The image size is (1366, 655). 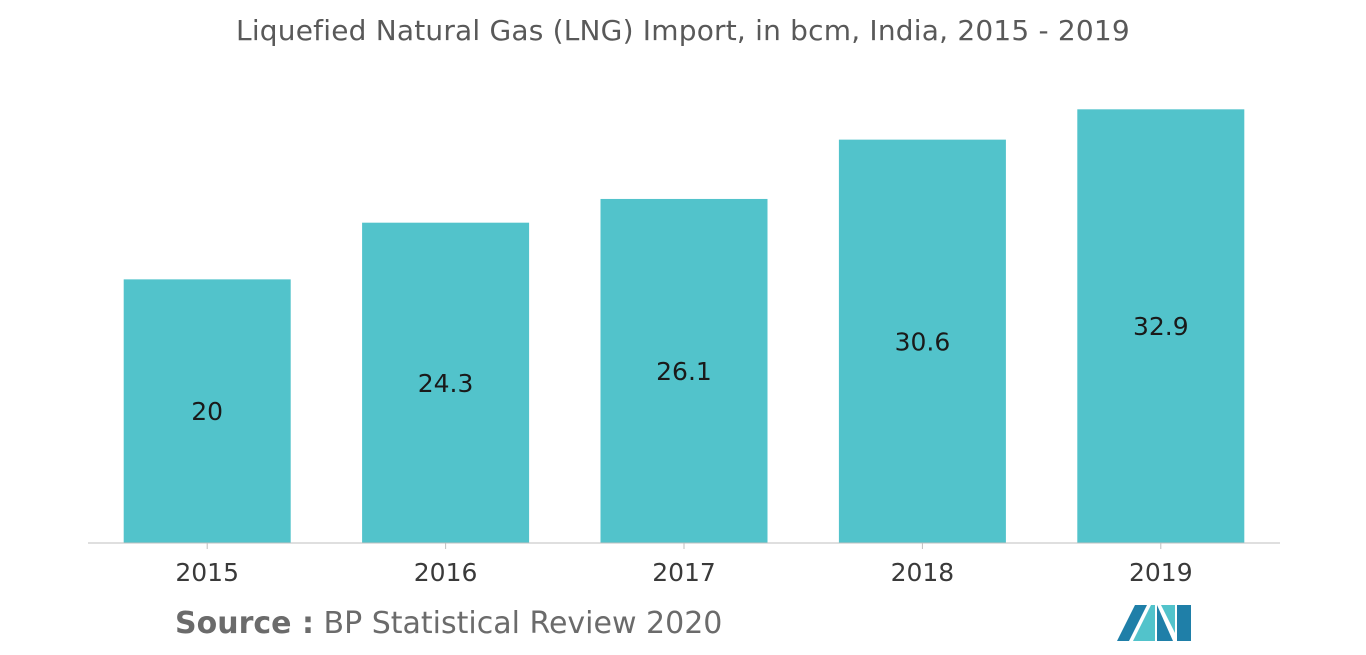 I want to click on bar-2015, so click(x=207, y=411).